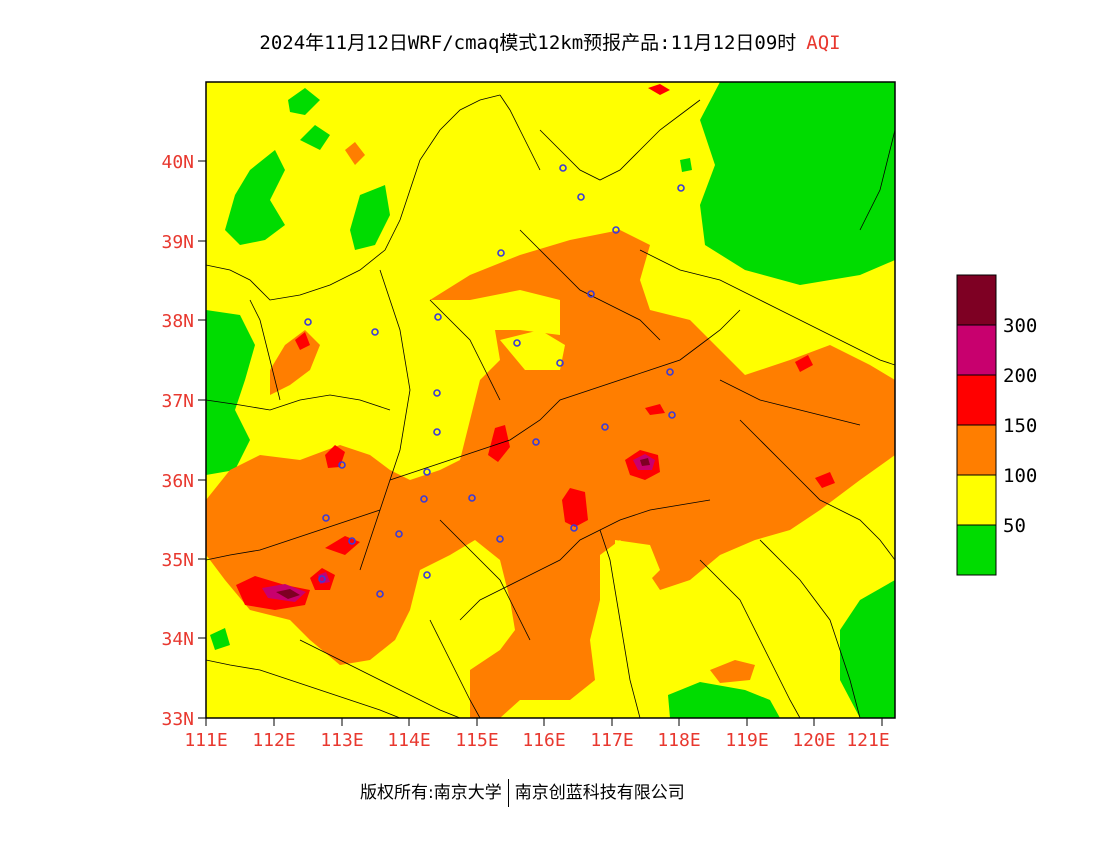  I want to click on aqi-region-good-north-west, so click(255, 197).